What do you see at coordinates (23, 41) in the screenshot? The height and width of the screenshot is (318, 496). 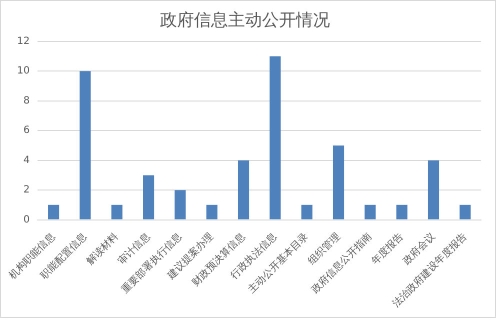 I see `y-tick-label: 12` at bounding box center [23, 41].